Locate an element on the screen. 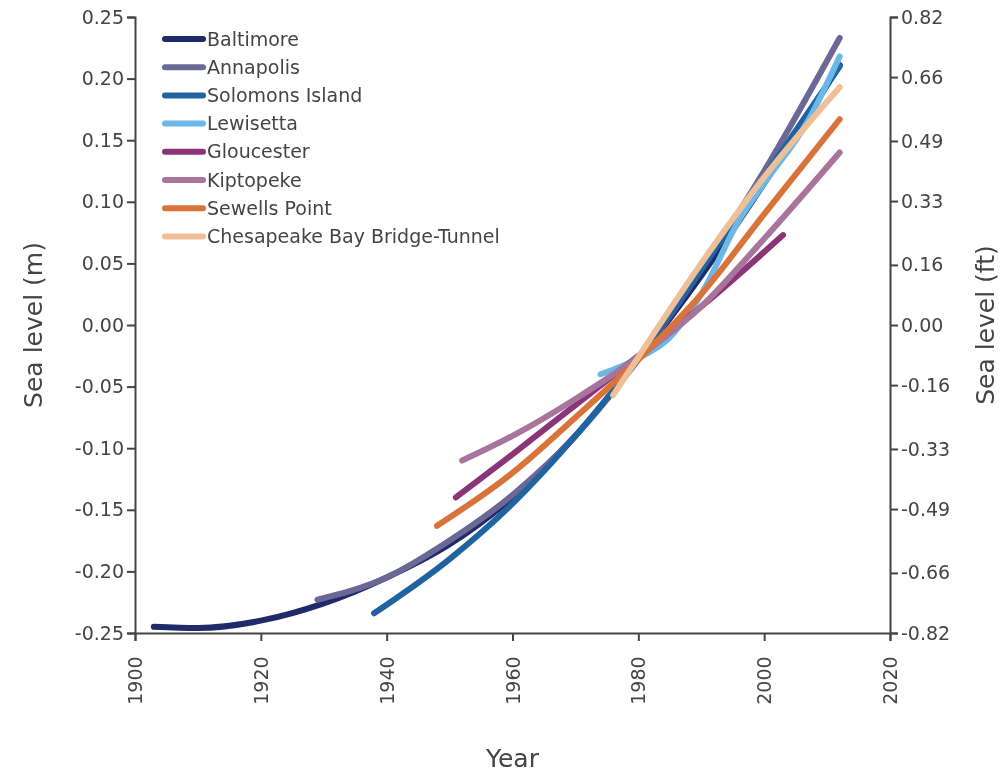  x-tick-label: 1920 is located at coordinates (260, 680).